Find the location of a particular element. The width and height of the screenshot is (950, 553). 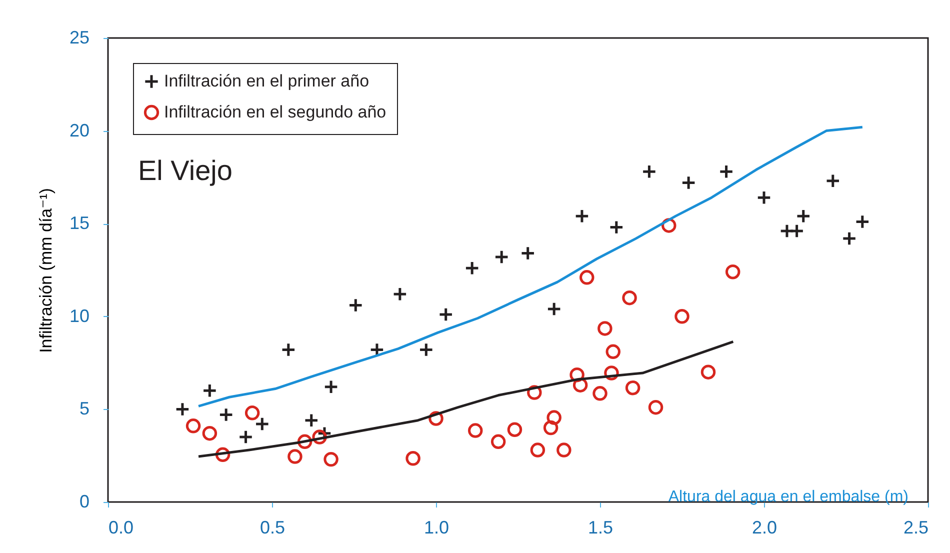

x-tick-label: 2.0 is located at coordinates (765, 528).